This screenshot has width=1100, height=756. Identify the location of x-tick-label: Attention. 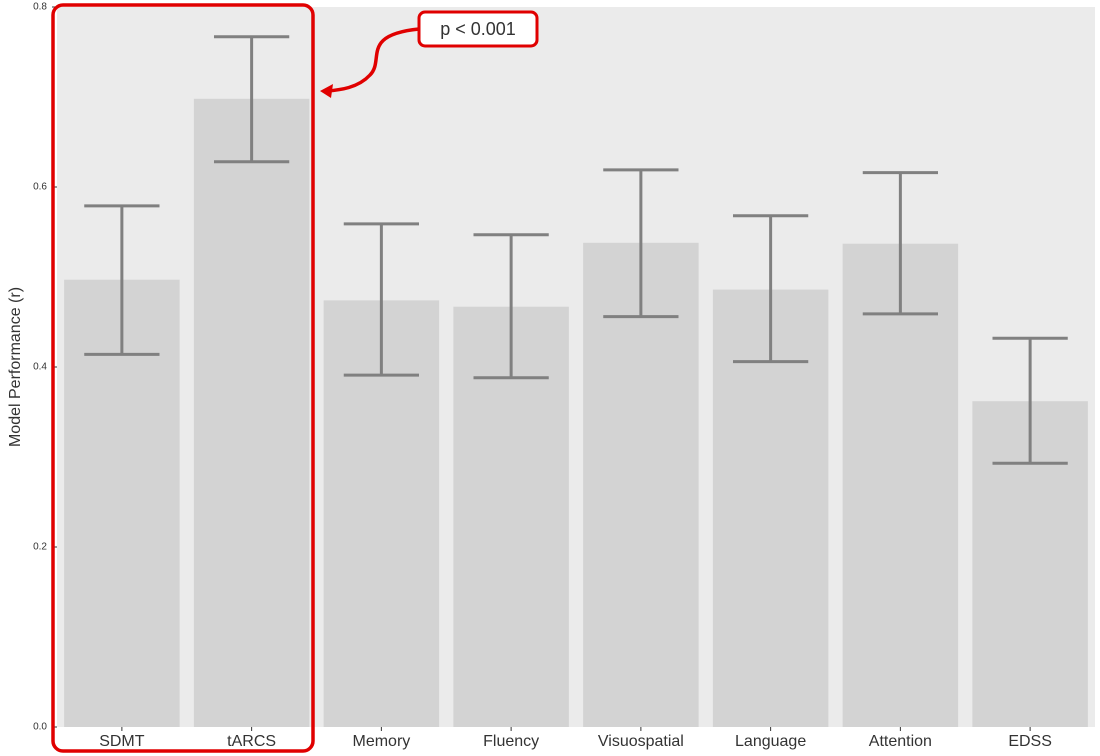
(900, 741).